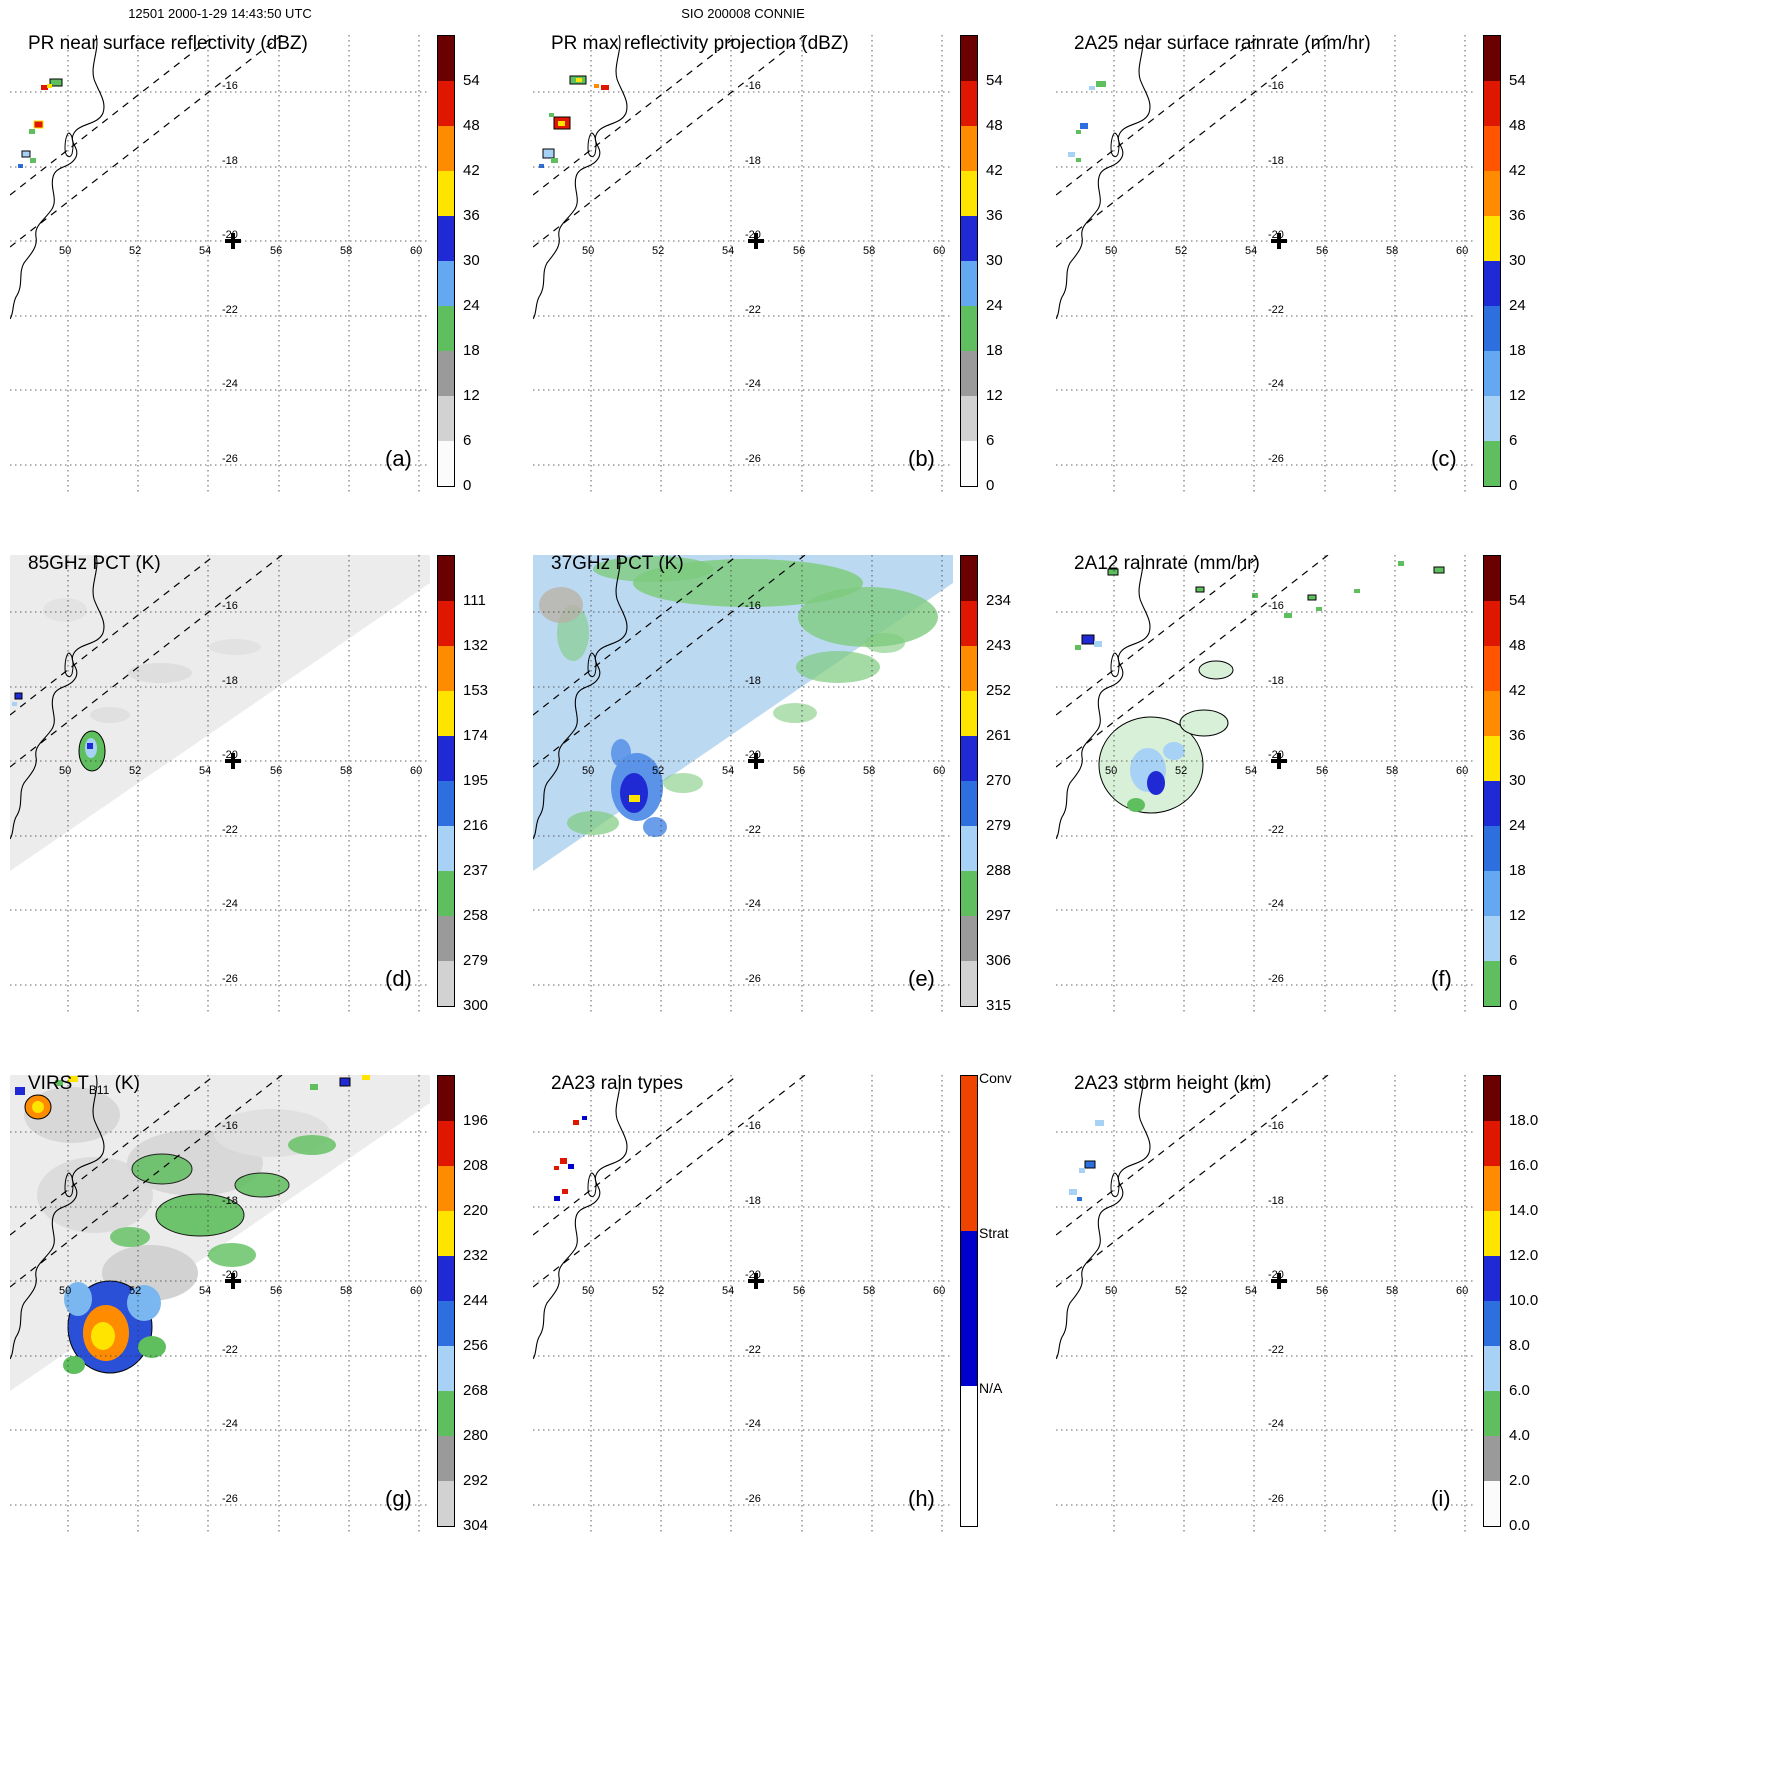 This screenshot has height=1771, width=1771. Describe the element at coordinates (476, 1300) in the screenshot. I see `colorbar-tick-label: 244` at that location.